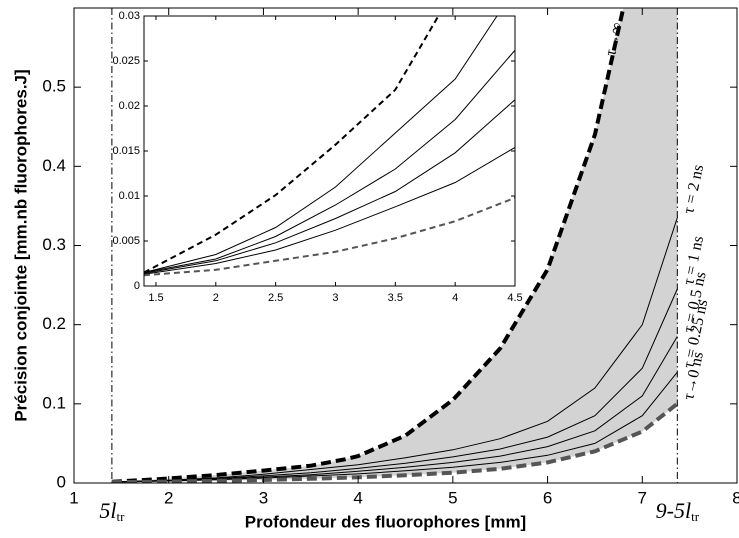 The width and height of the screenshot is (739, 538). I want to click on y-tick-label: 0.005, so click(126, 241).